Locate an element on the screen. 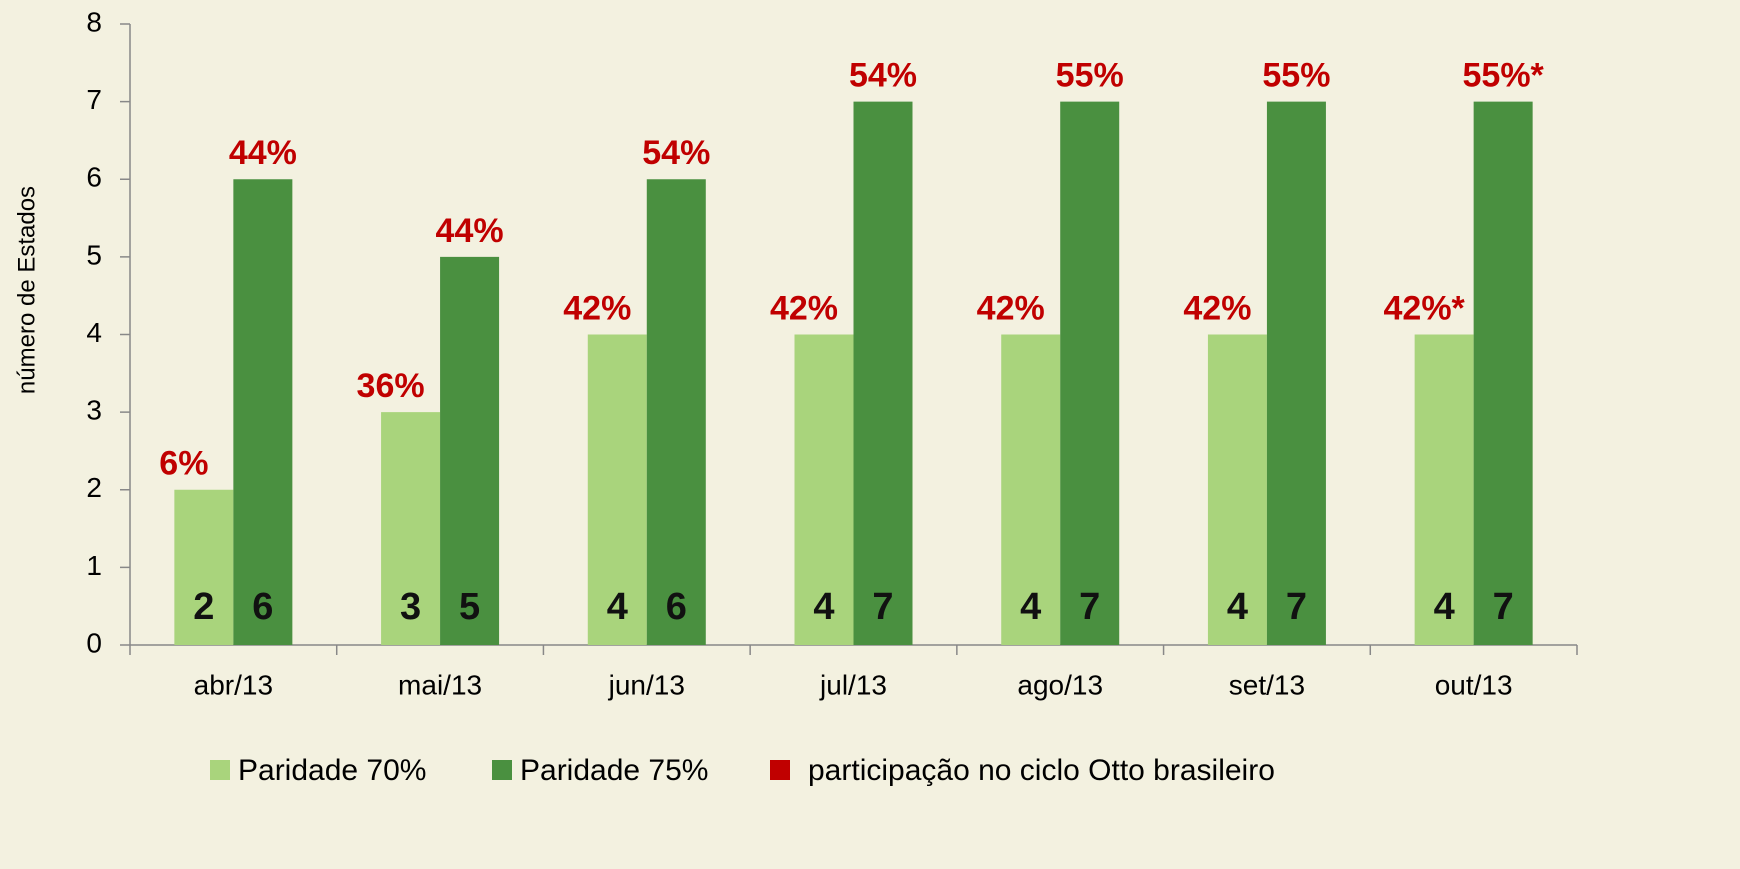 The height and width of the screenshot is (869, 1740). y-tick-label: 2 is located at coordinates (94, 487).